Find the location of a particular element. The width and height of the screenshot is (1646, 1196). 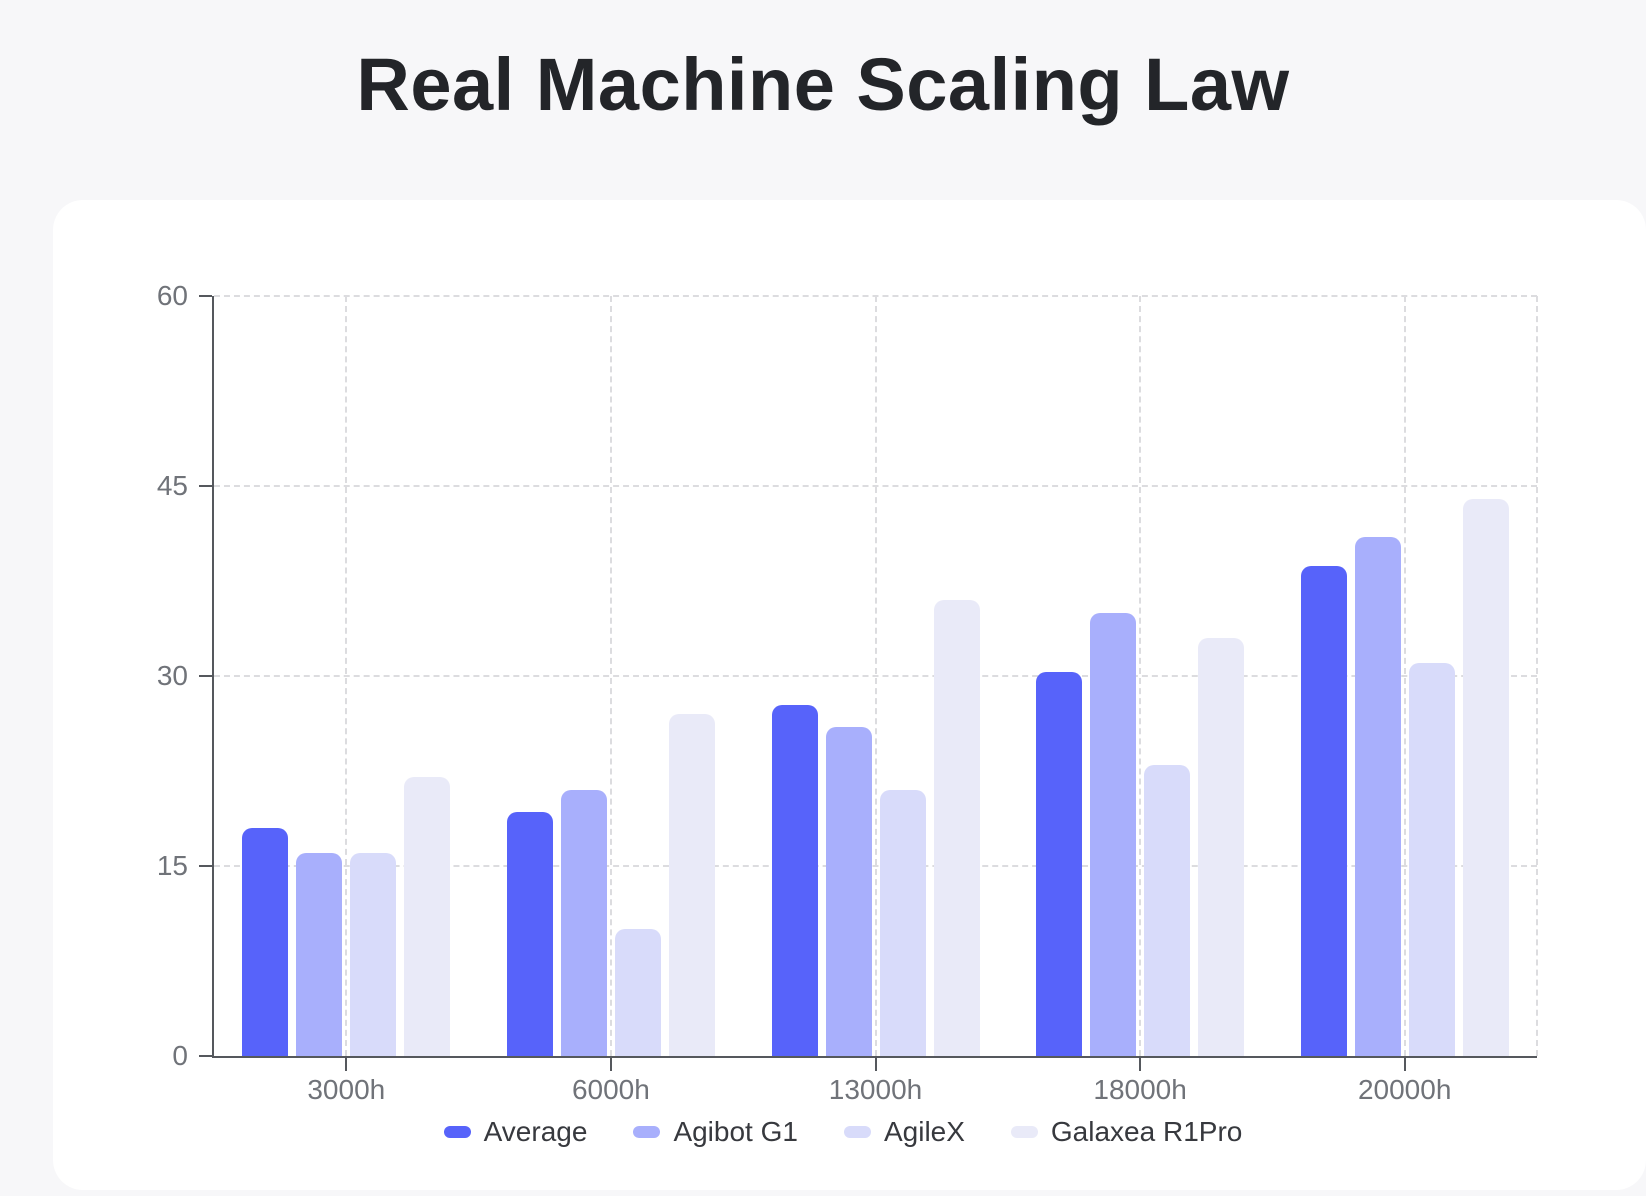

bar-average-20000h is located at coordinates (1323, 810).